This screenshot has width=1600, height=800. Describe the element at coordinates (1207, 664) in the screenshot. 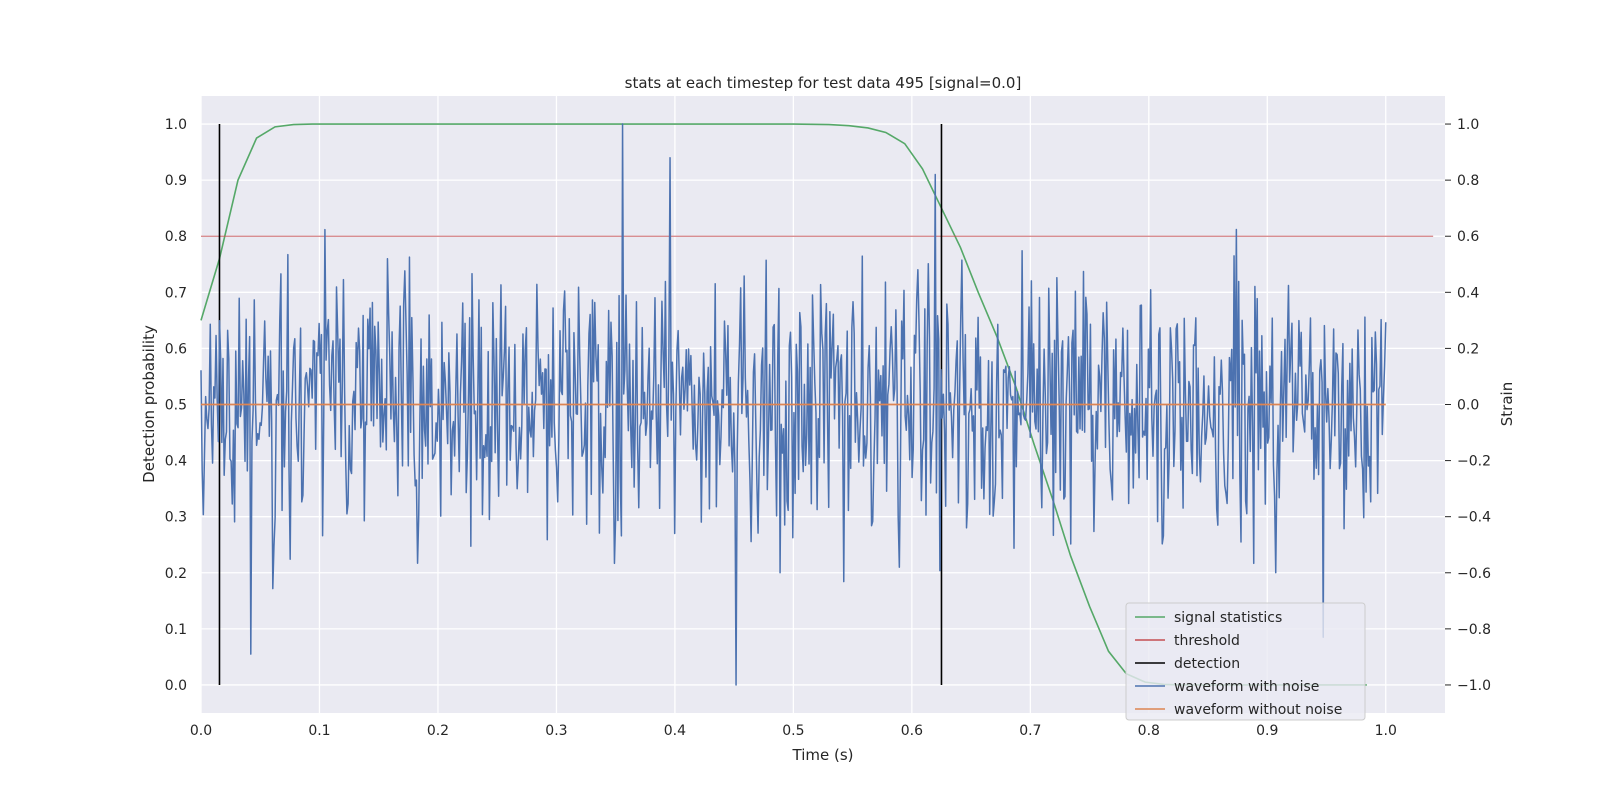

I see `legend-label-detection: detection` at that location.